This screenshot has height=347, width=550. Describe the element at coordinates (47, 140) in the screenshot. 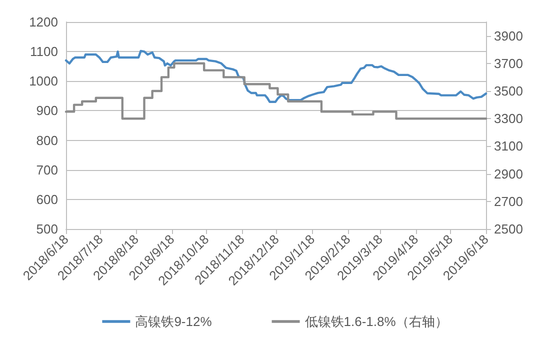

I see `y-tick-label: 800` at that location.